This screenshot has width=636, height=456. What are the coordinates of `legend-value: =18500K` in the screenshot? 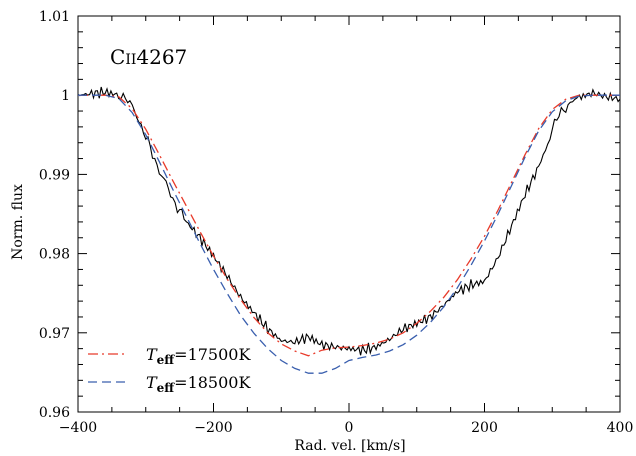 It's located at (212, 382).